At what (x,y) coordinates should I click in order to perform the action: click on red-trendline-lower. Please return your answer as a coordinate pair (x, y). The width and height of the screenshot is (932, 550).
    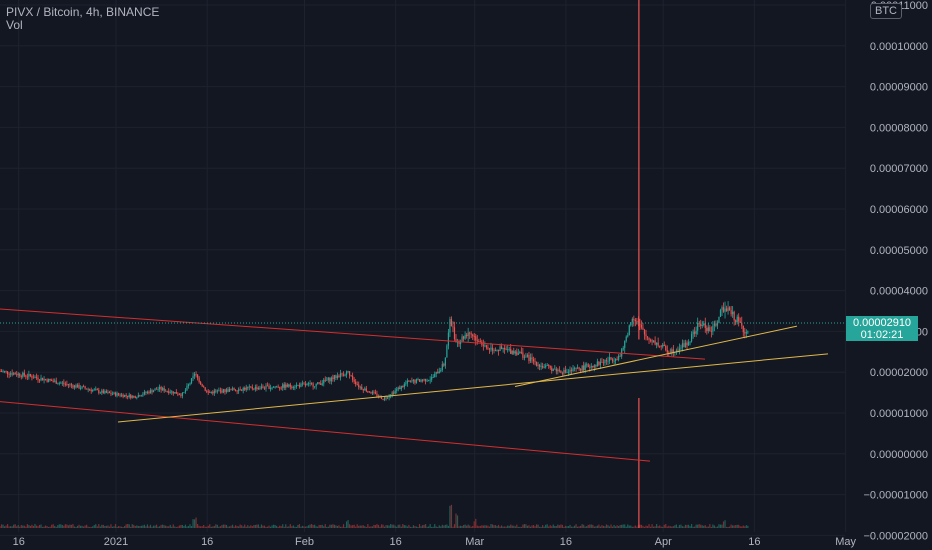
    Looking at the image, I should click on (325, 431).